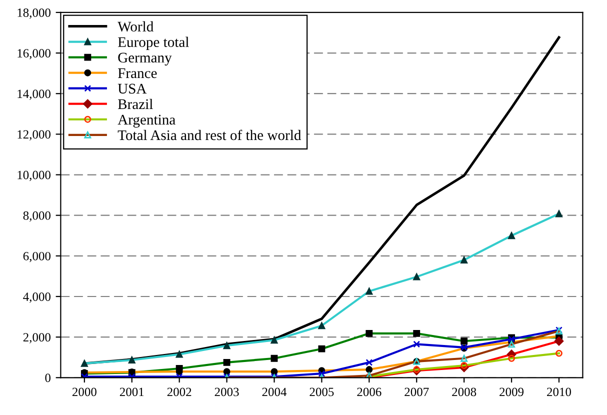  What do you see at coordinates (36, 257) in the screenshot?
I see `y-tick-label: 6,000` at bounding box center [36, 257].